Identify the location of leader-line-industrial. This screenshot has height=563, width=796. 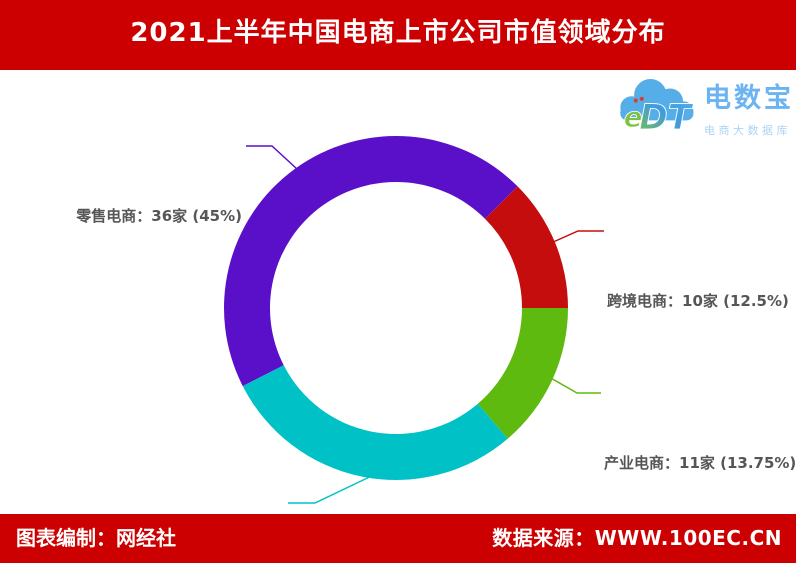
(574, 385).